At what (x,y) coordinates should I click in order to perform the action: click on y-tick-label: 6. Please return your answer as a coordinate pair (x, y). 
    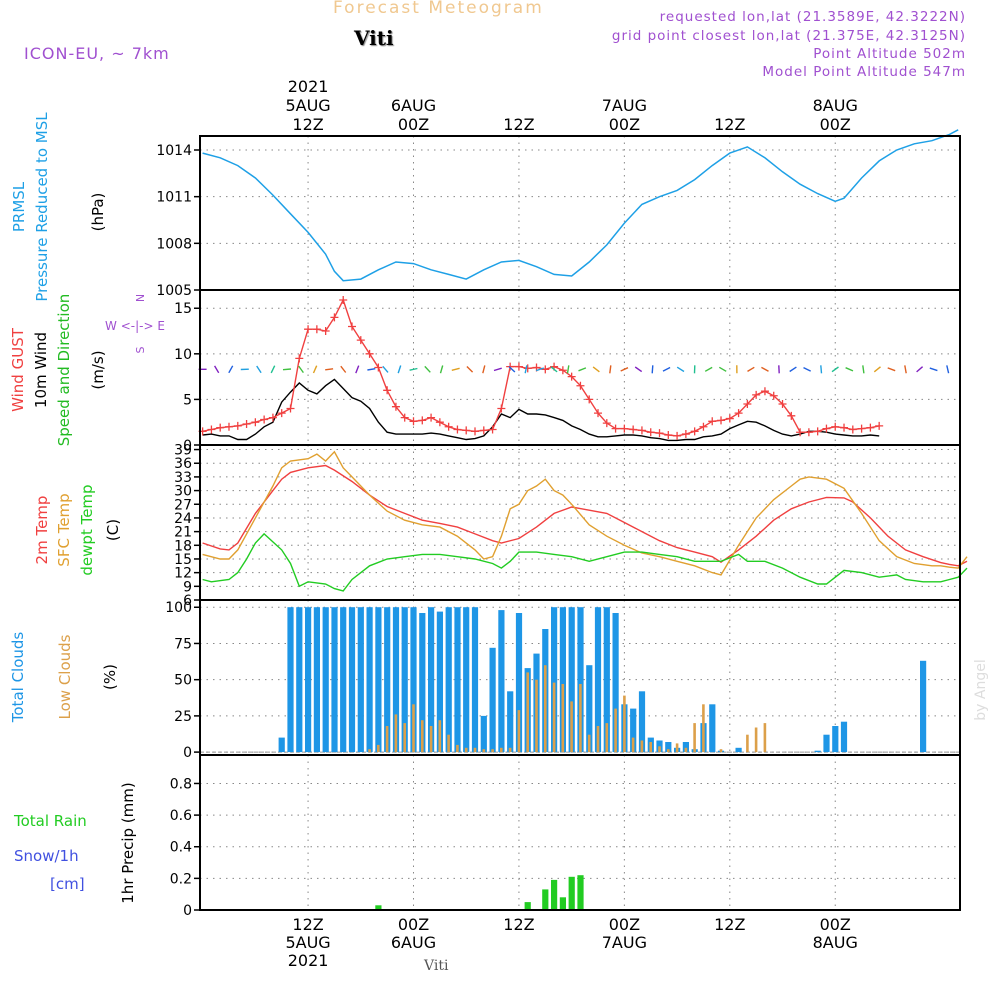
    Looking at the image, I should click on (187, 601).